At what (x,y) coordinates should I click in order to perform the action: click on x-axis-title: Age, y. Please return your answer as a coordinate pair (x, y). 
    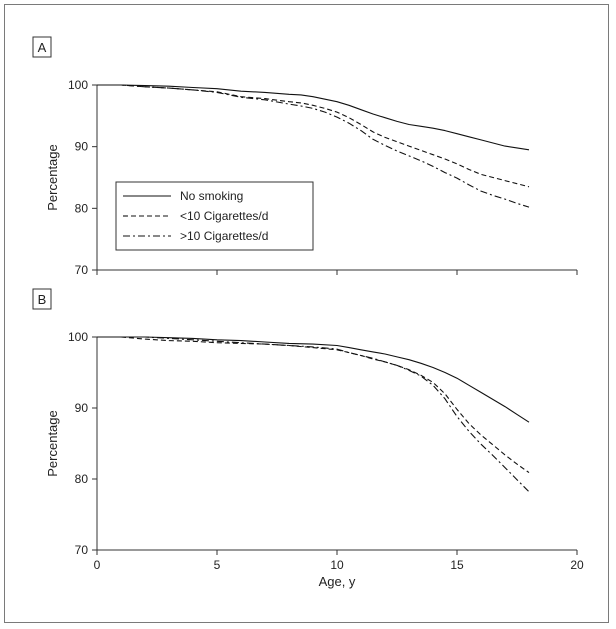
    Looking at the image, I should click on (337, 581).